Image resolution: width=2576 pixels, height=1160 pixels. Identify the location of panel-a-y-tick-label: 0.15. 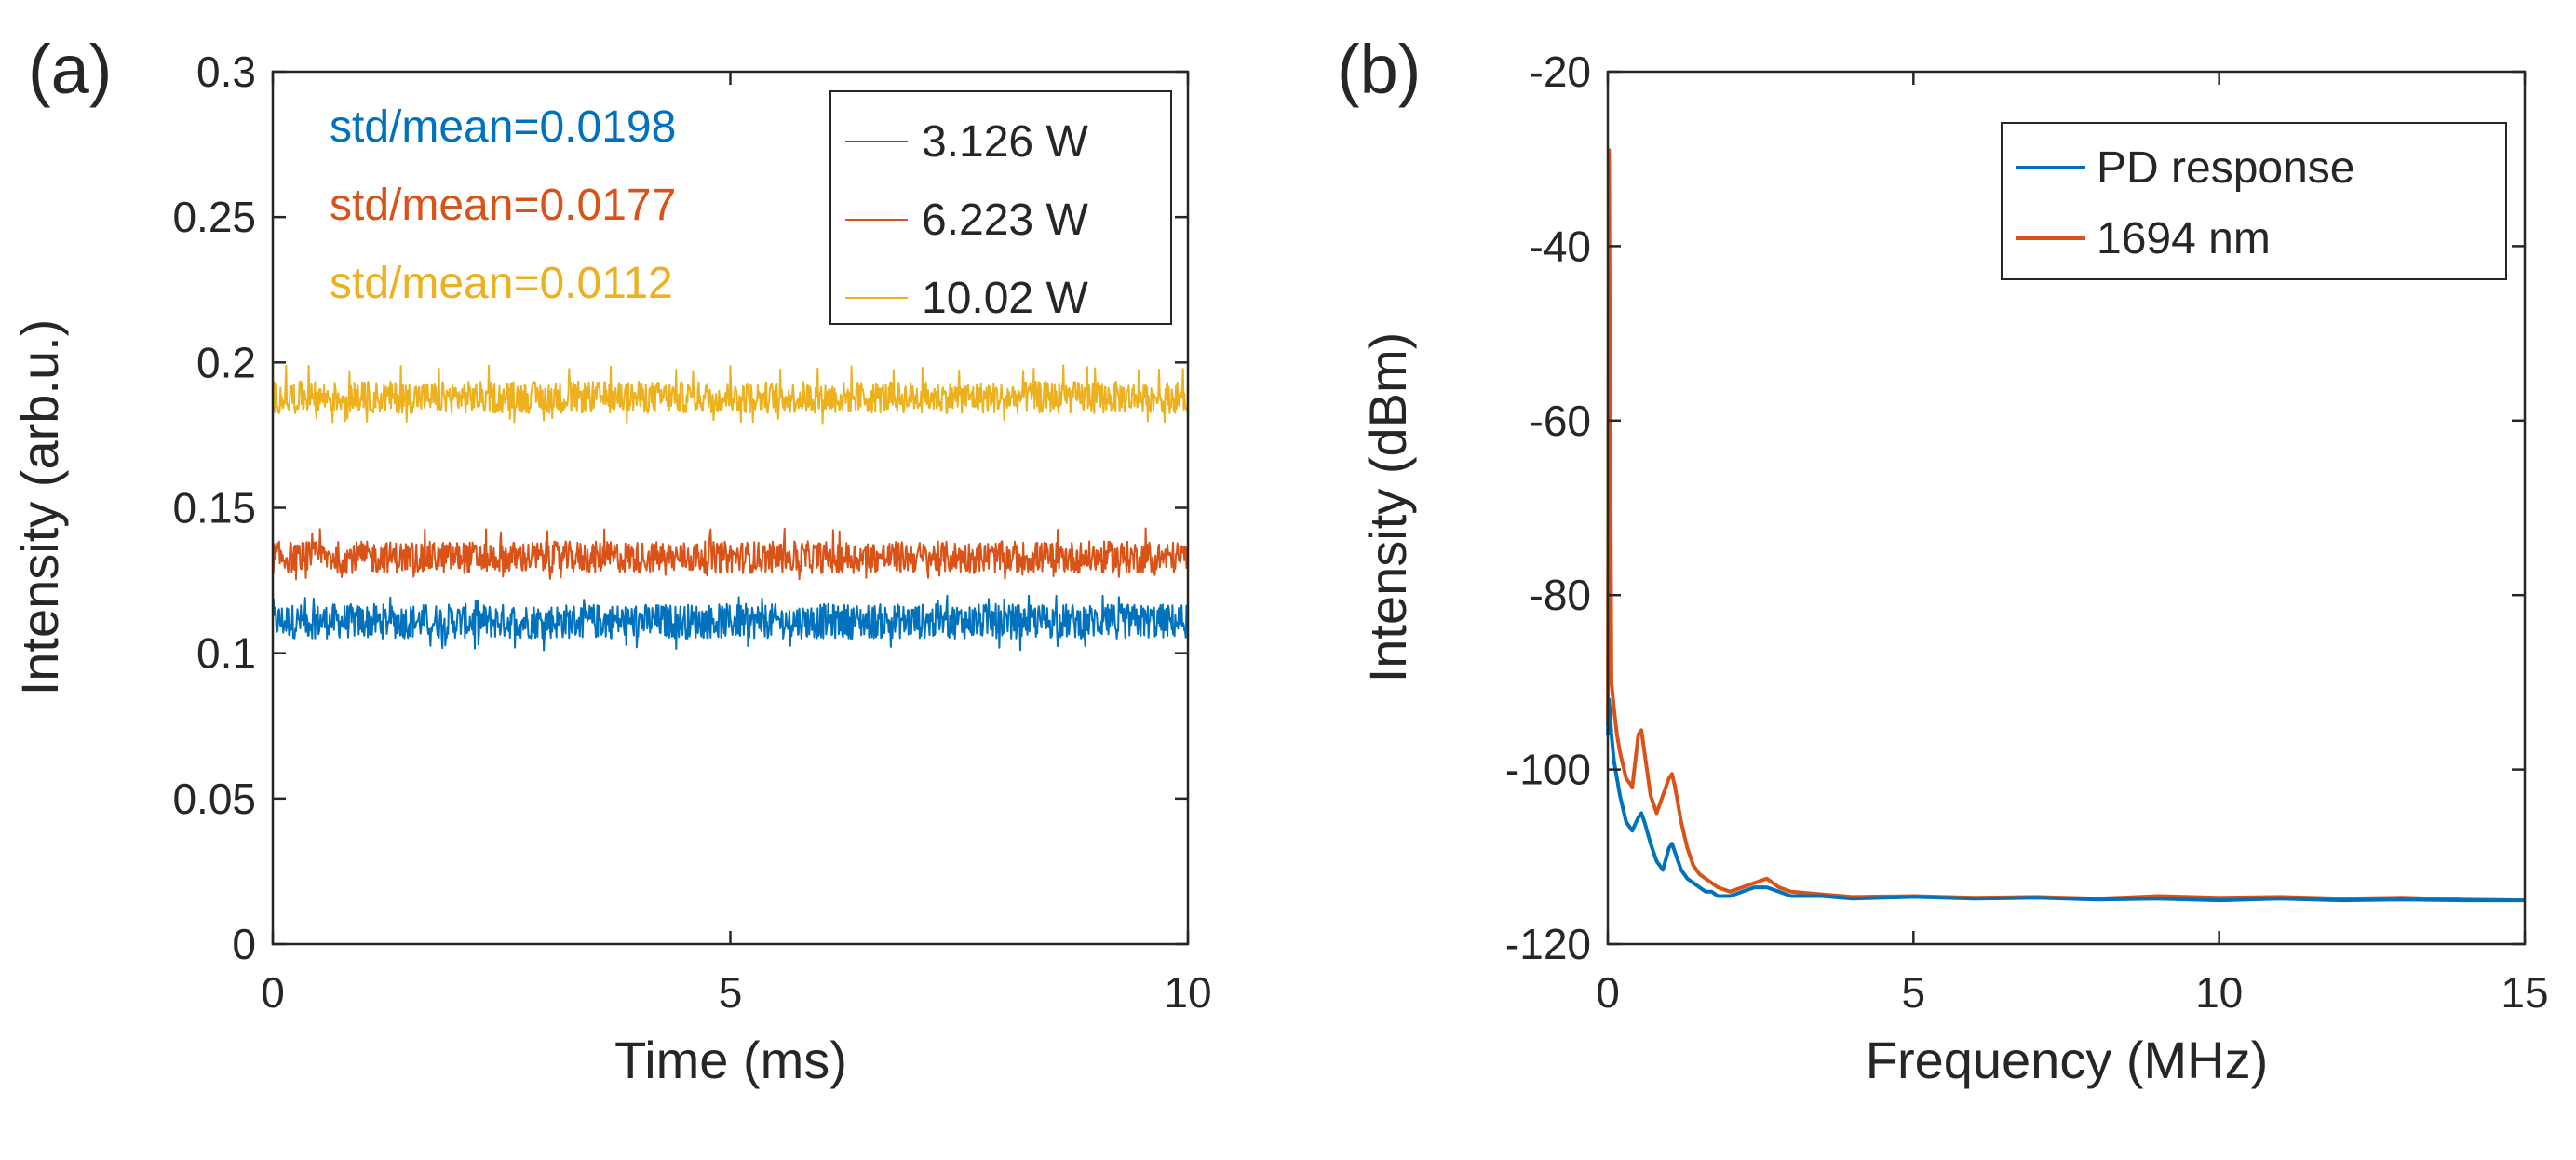
(214, 508).